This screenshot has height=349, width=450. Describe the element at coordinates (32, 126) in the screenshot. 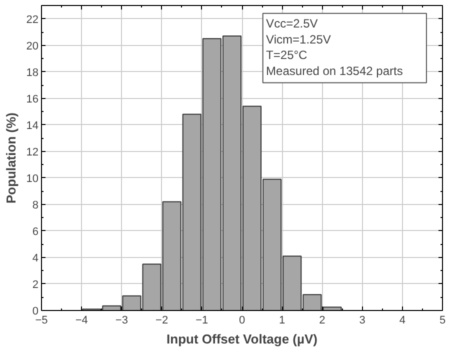

I see `y-tick-label: 14` at that location.